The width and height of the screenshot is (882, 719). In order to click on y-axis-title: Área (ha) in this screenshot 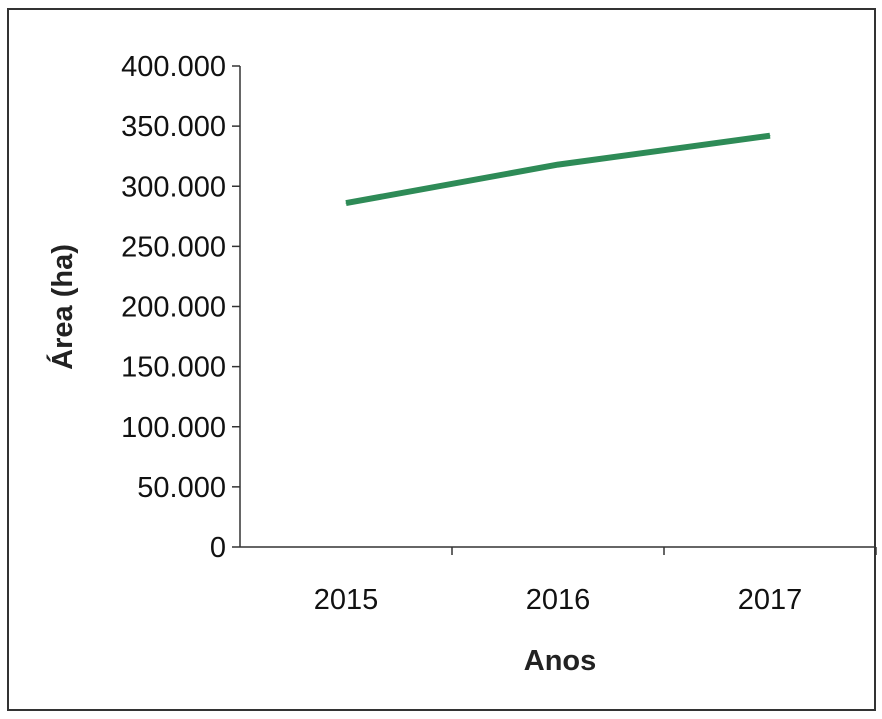, I will do `click(62, 307)`.